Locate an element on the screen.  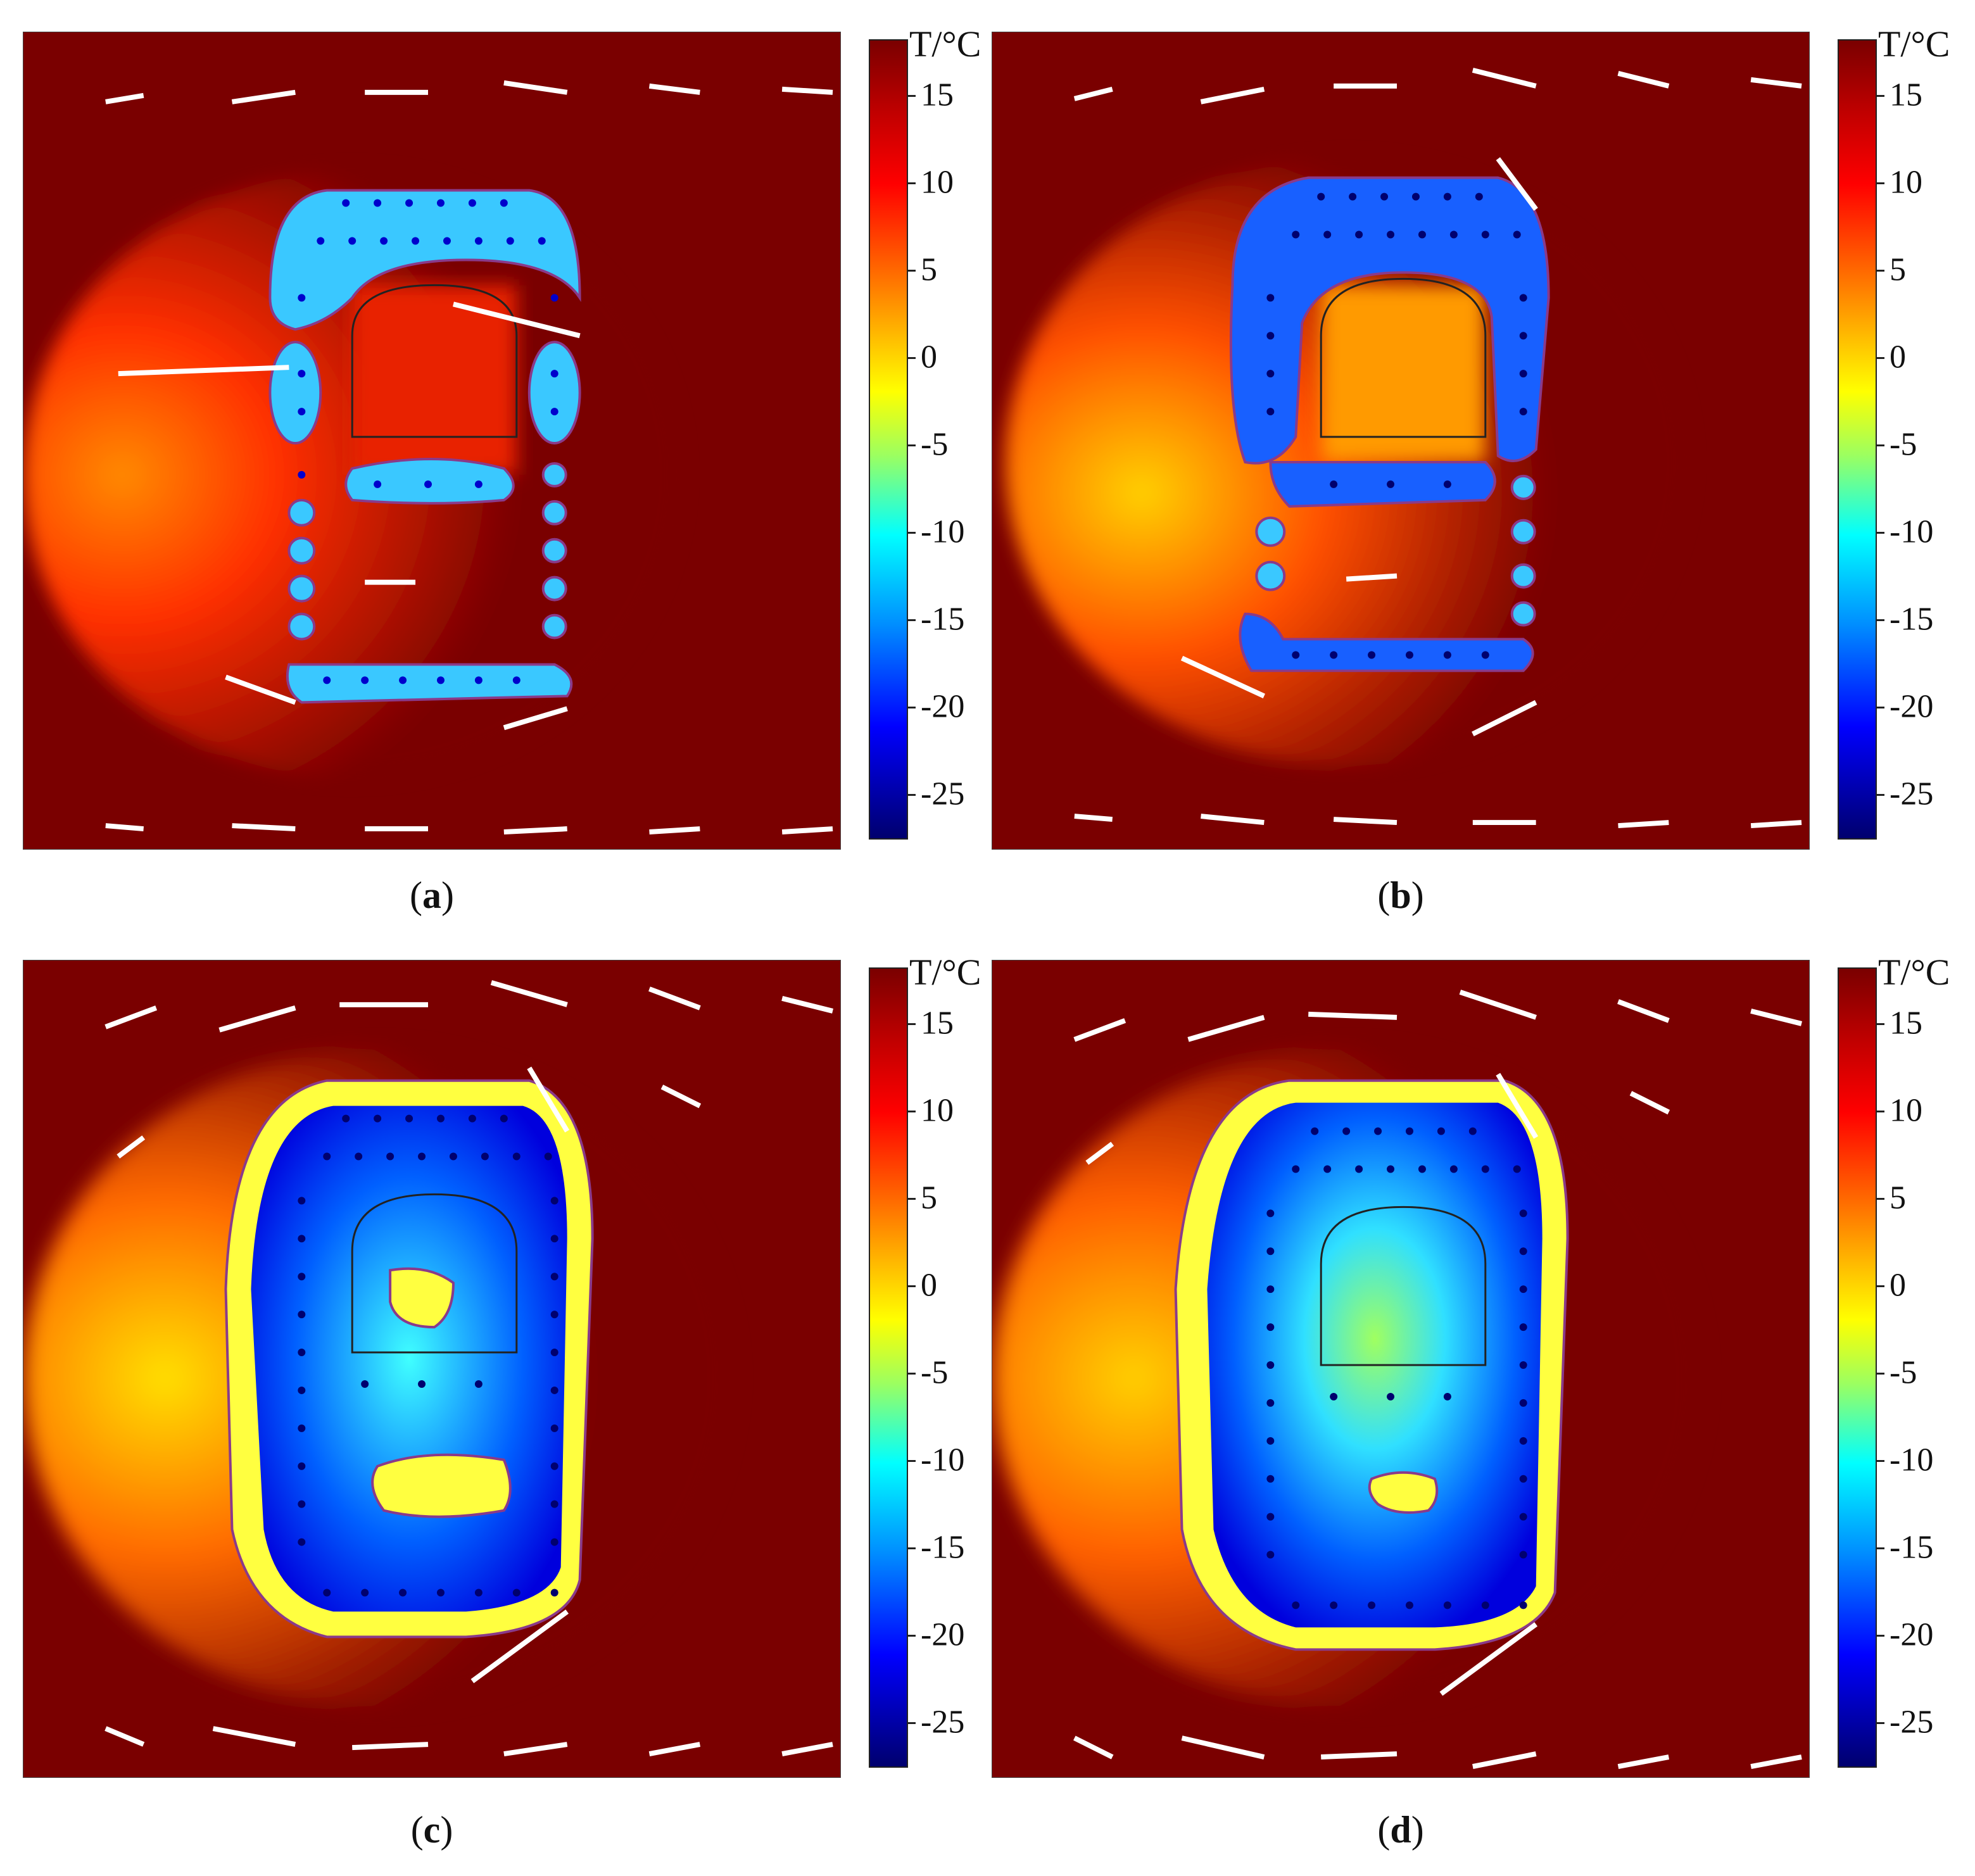
panel-caption-c: (c) is located at coordinates (431, 1830).